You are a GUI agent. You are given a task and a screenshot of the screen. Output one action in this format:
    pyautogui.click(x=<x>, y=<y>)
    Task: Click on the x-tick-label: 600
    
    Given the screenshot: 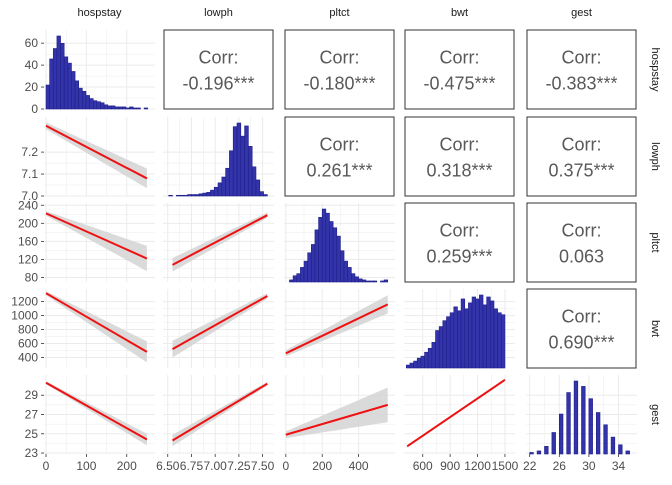 What is the action you would take?
    pyautogui.click(x=423, y=466)
    